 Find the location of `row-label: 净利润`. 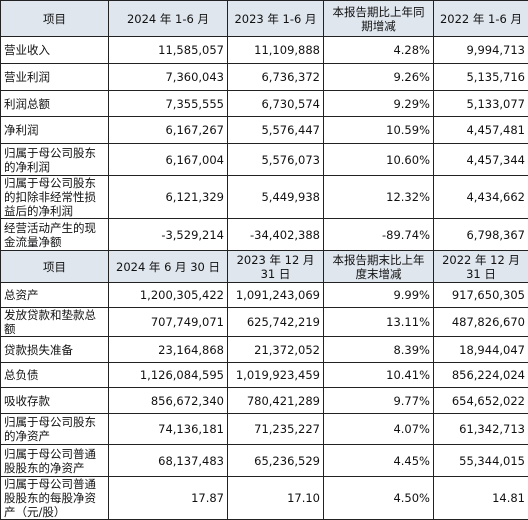

row-label: 净利润 is located at coordinates (55, 130).